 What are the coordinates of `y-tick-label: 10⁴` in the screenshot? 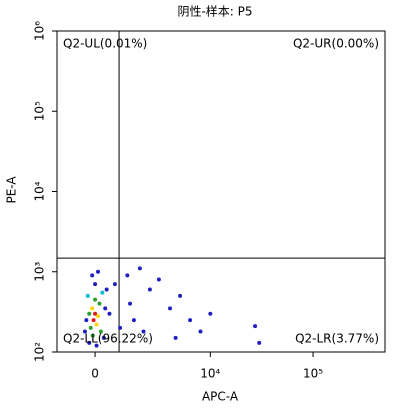 It's located at (40, 191).